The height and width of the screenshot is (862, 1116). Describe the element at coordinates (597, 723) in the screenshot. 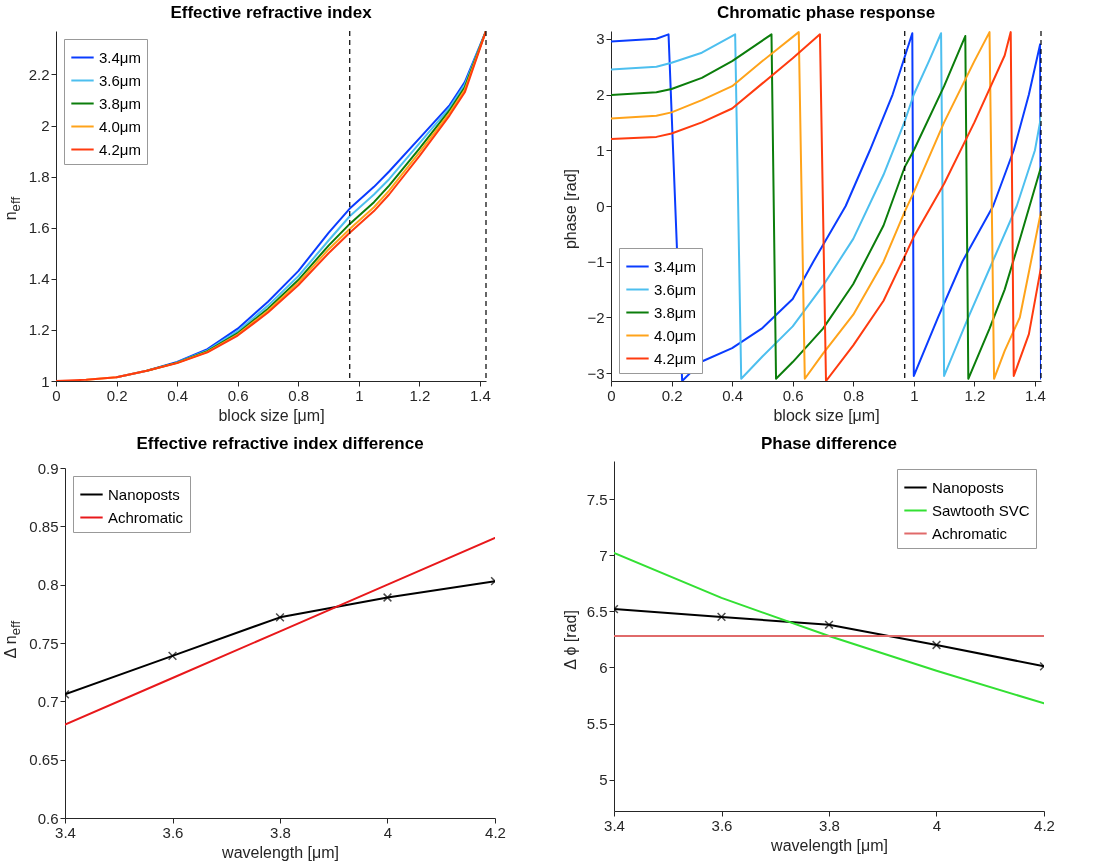

I see `y-tick-label: 5.5` at that location.